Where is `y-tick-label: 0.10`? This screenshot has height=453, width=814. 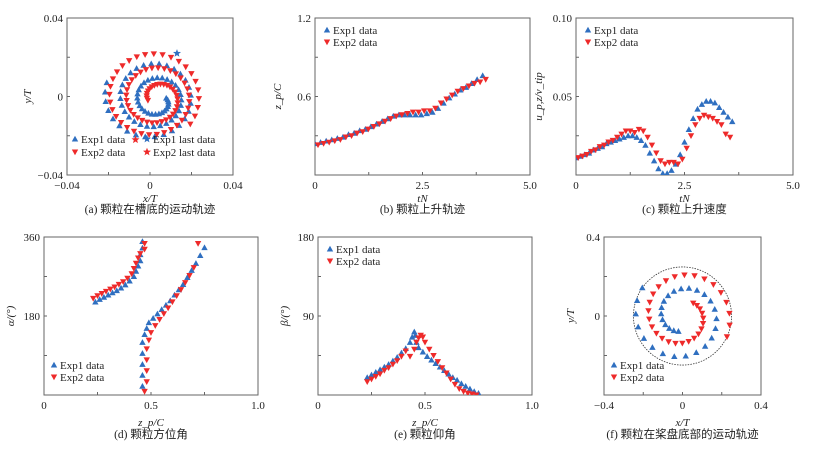
y-tick-label: 0.10 is located at coordinates (563, 19).